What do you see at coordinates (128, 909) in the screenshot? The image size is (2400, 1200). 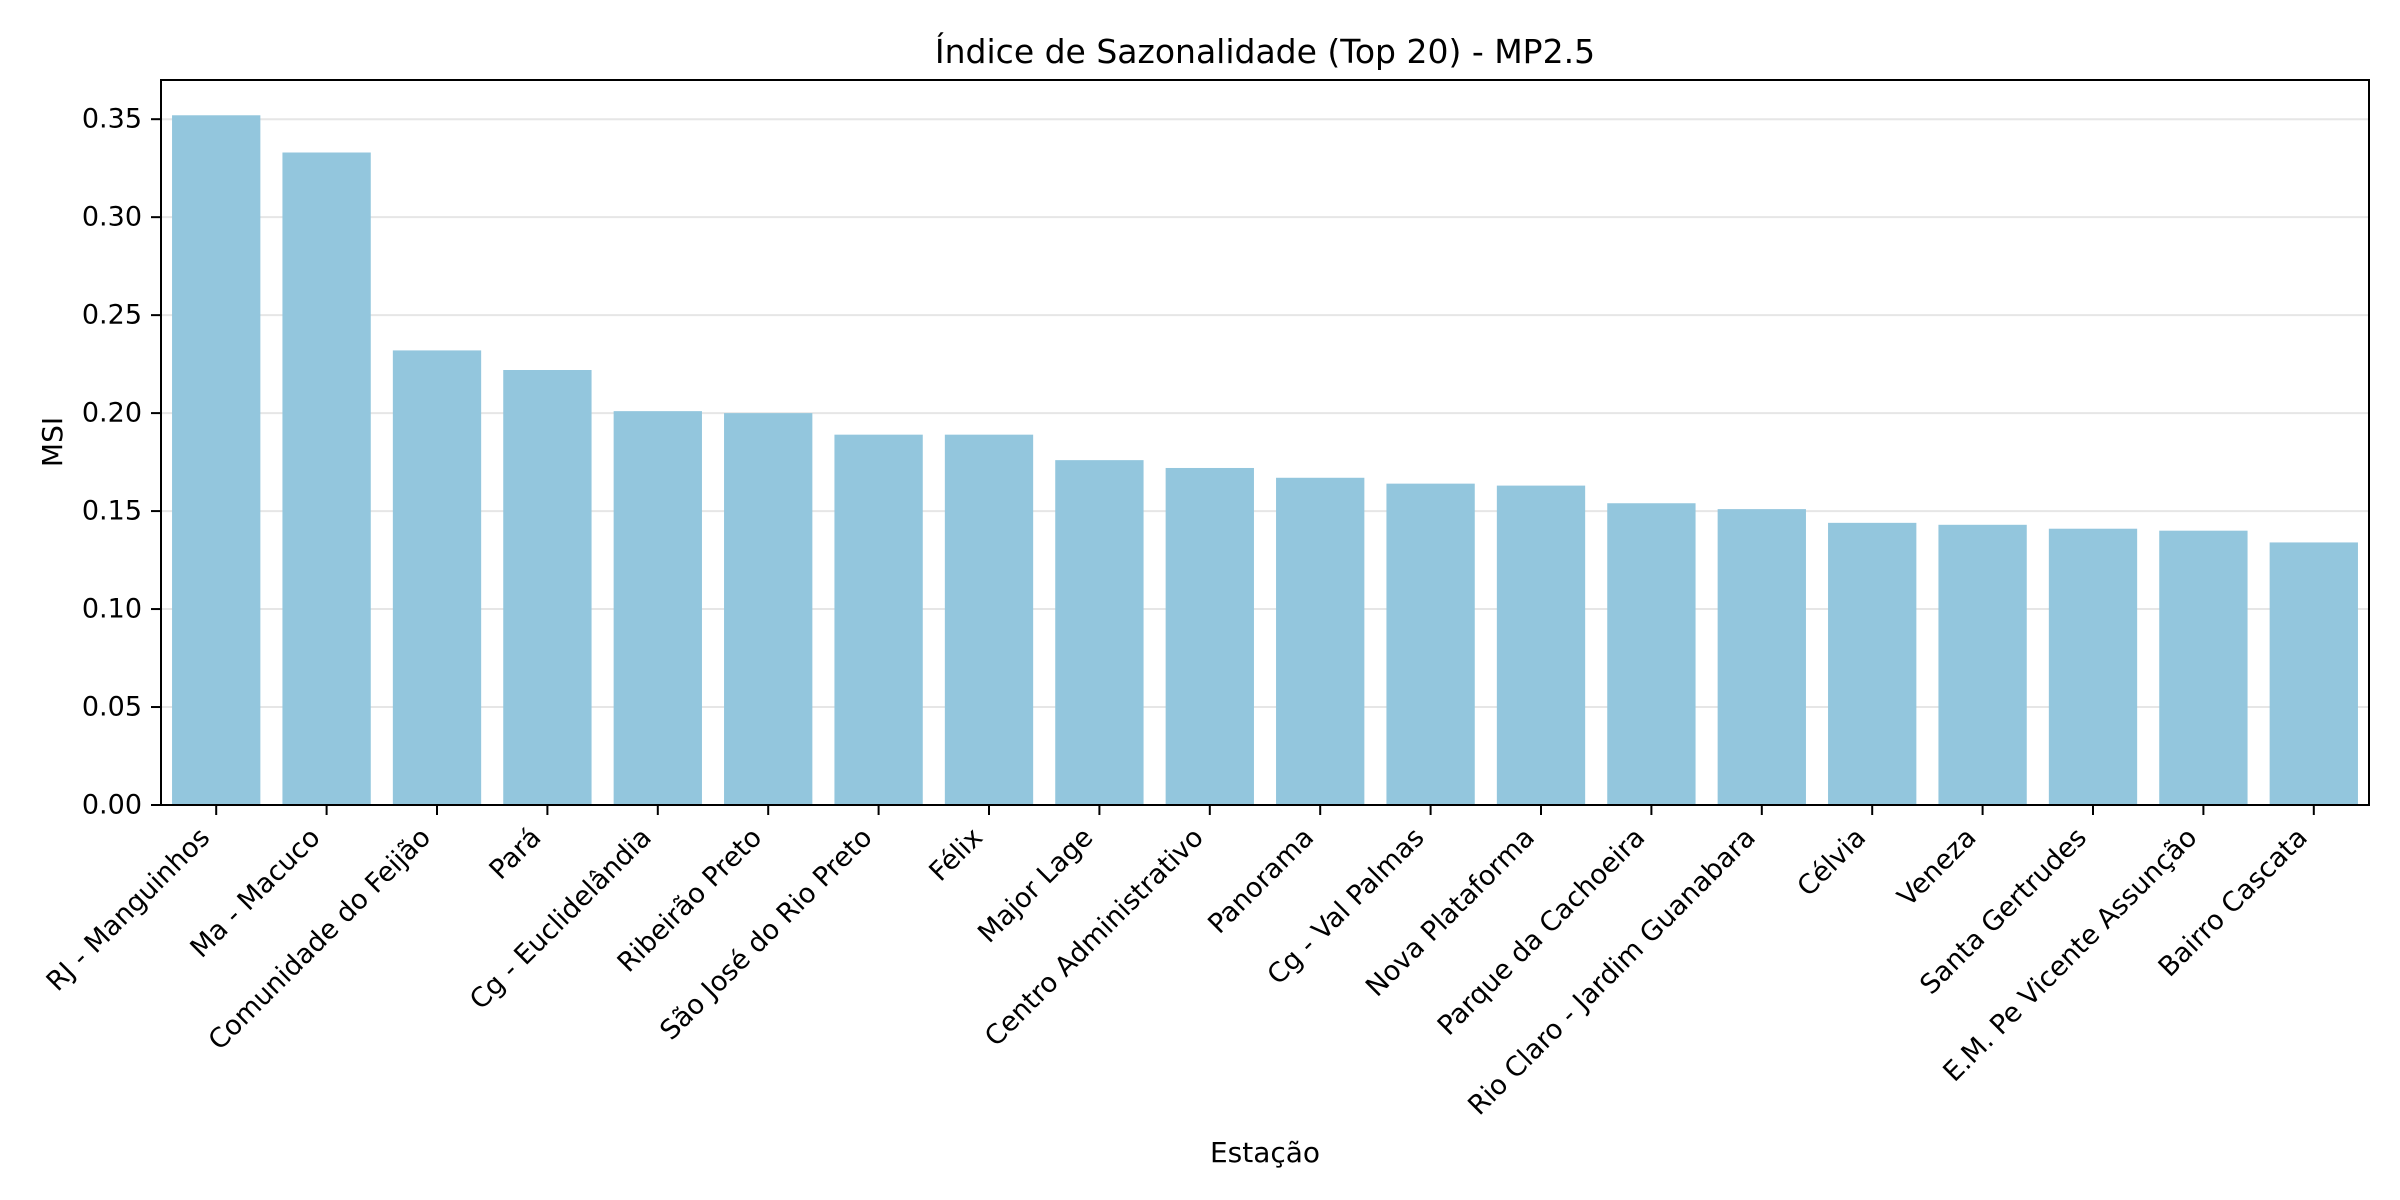 I see `x-tick-label: RJ - Manguinhos` at bounding box center [128, 909].